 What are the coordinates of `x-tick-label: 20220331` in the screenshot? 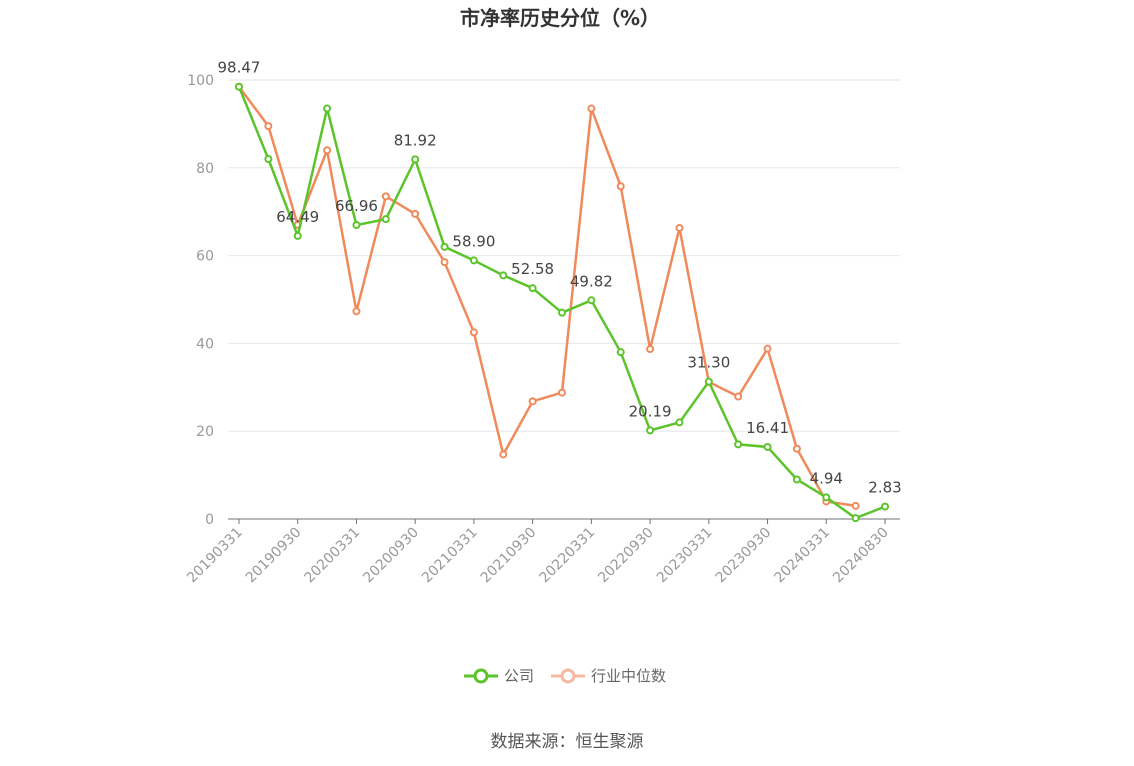 It's located at (567, 556).